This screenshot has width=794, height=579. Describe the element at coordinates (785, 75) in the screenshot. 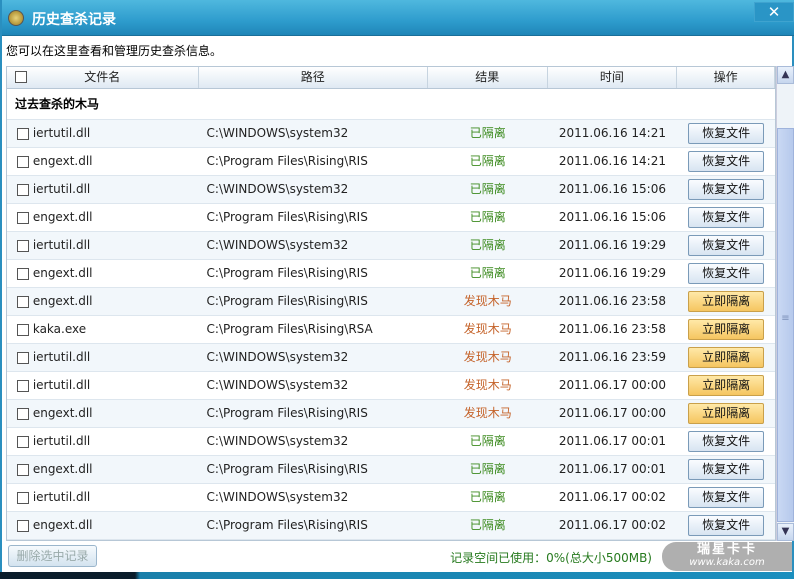

I see `scroll-up-button: ▲` at that location.